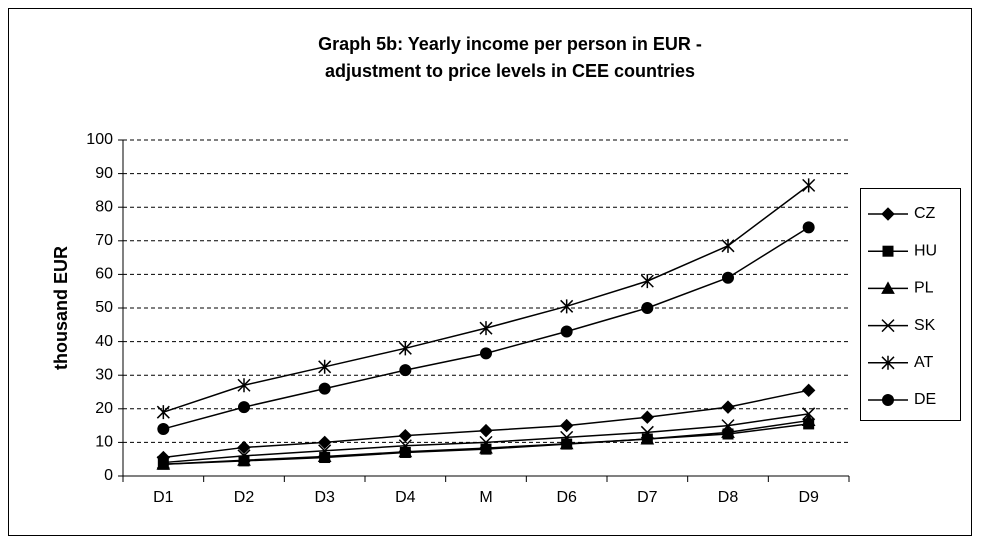 Image resolution: width=981 pixels, height=544 pixels. I want to click on y-axis-label: thousand EUR, so click(61, 308).